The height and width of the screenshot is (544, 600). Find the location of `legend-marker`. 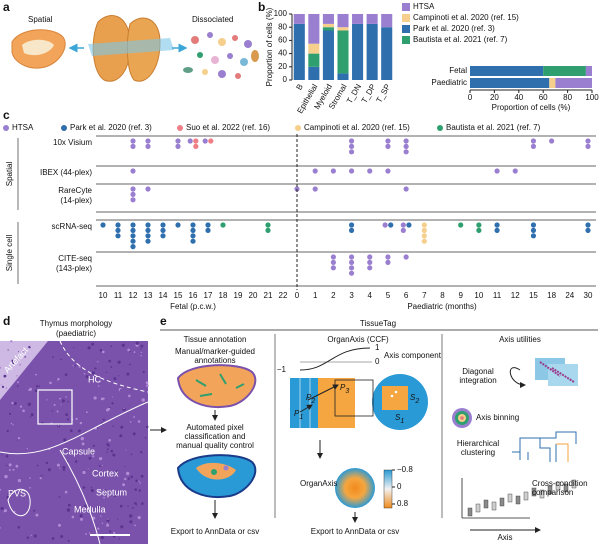

legend-marker is located at coordinates (440, 128).